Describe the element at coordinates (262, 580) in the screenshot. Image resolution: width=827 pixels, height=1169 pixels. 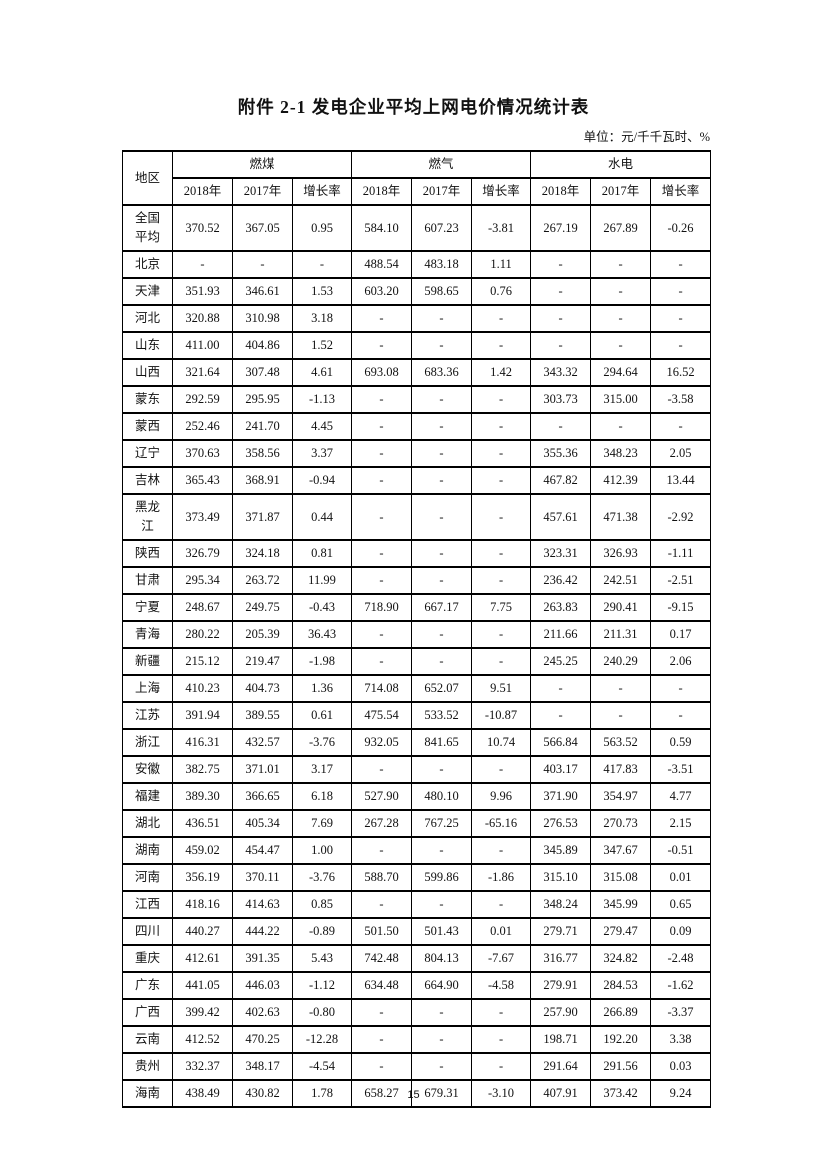
I see `value-cell: 263.72` at that location.